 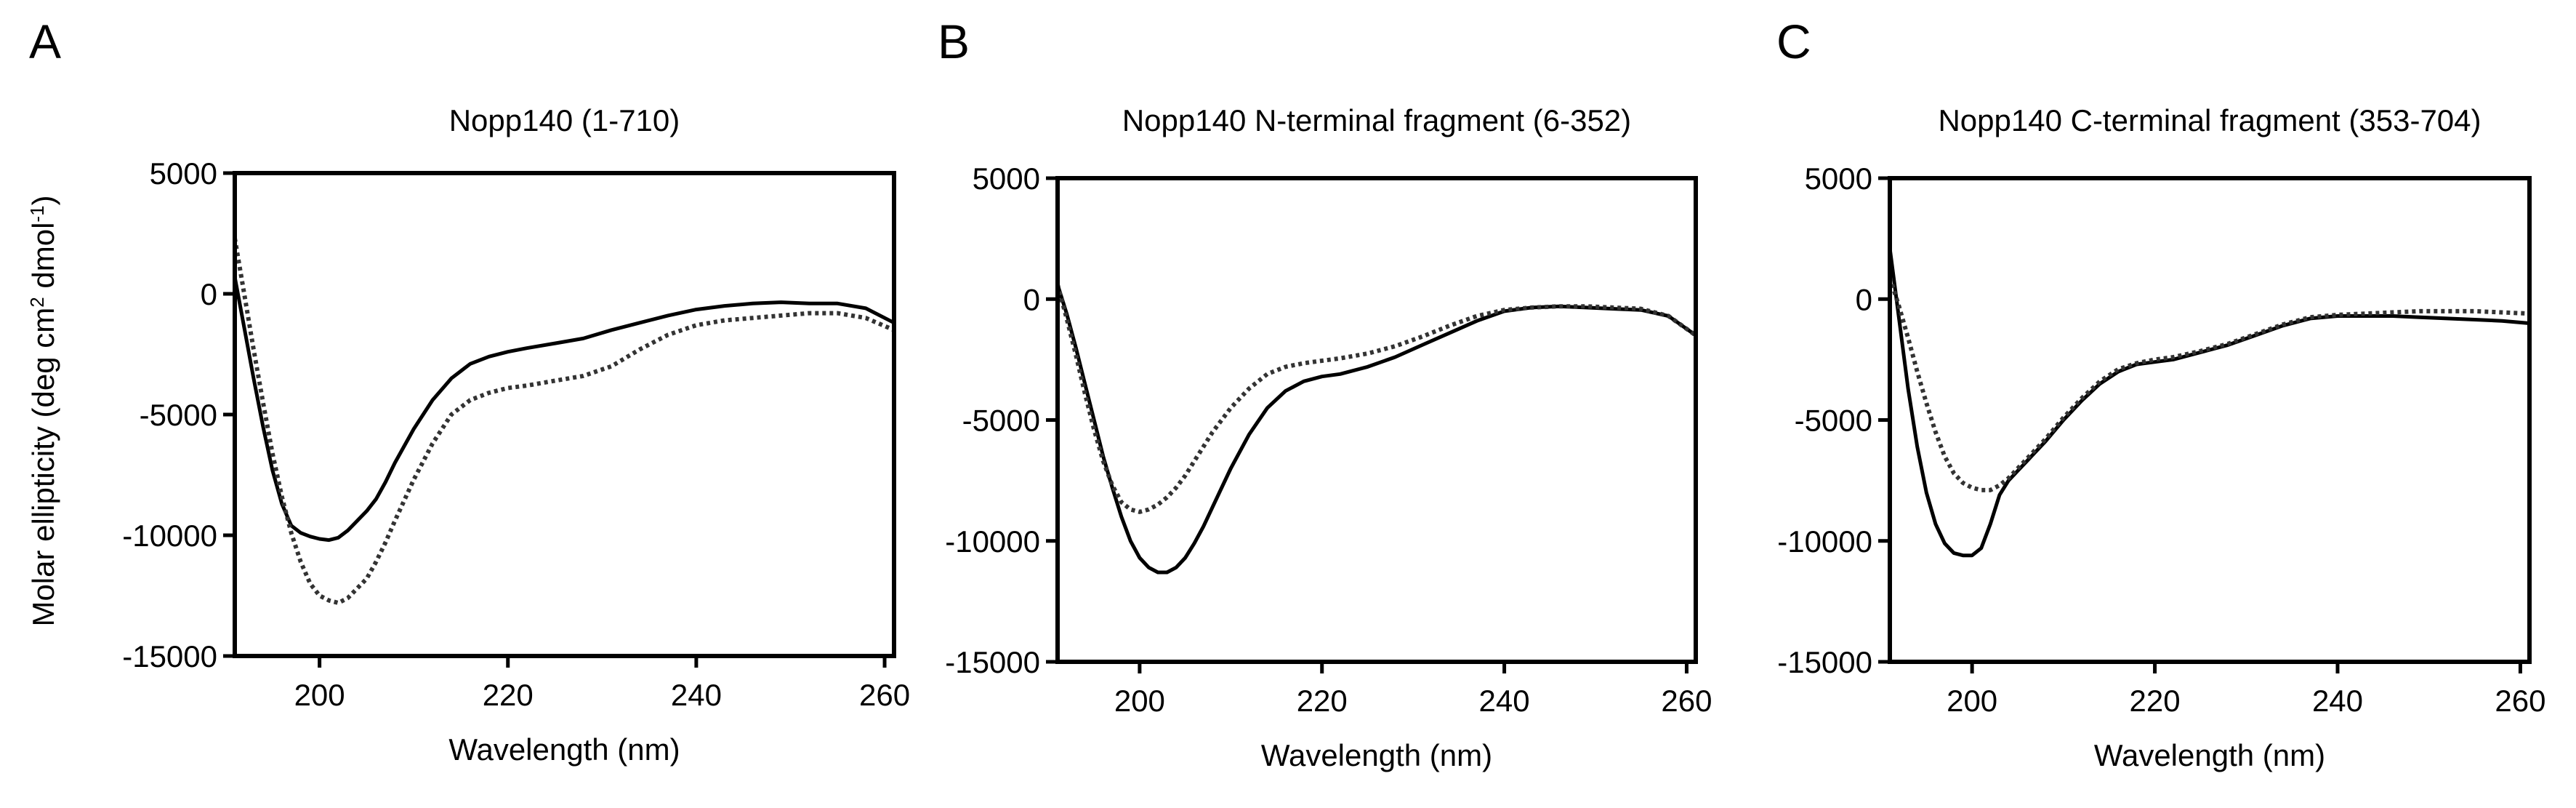 I want to click on chart-title: Nopp140 (1-710), so click(x=564, y=120).